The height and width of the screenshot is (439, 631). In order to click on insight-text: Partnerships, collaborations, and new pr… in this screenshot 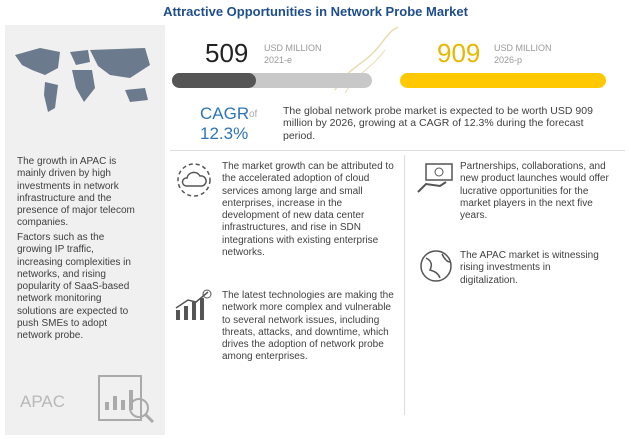, I will do `click(534, 191)`.